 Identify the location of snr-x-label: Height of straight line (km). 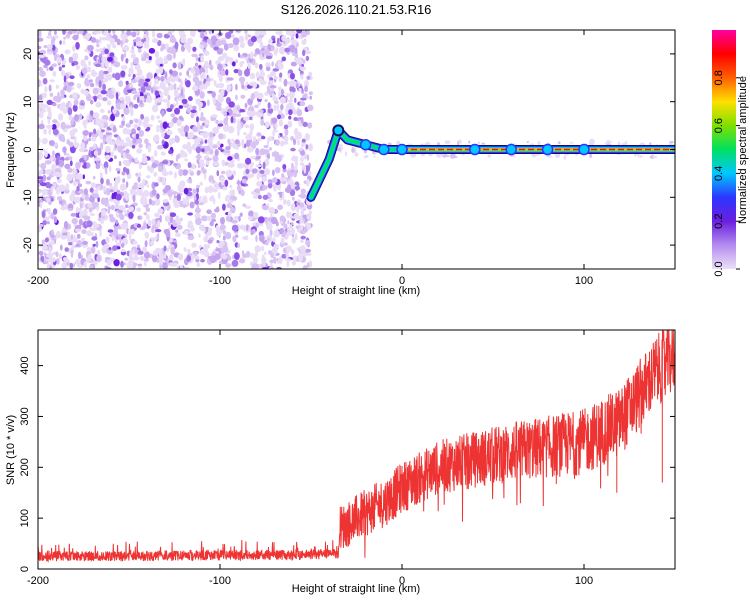
(356, 589).